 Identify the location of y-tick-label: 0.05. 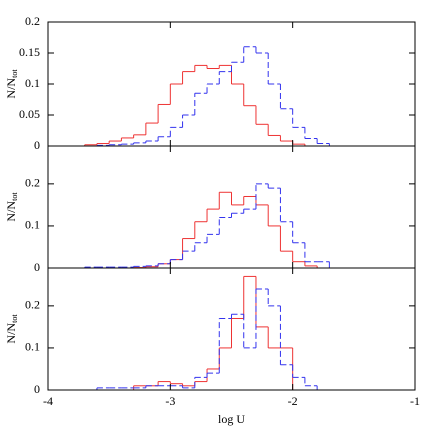
(29, 114).